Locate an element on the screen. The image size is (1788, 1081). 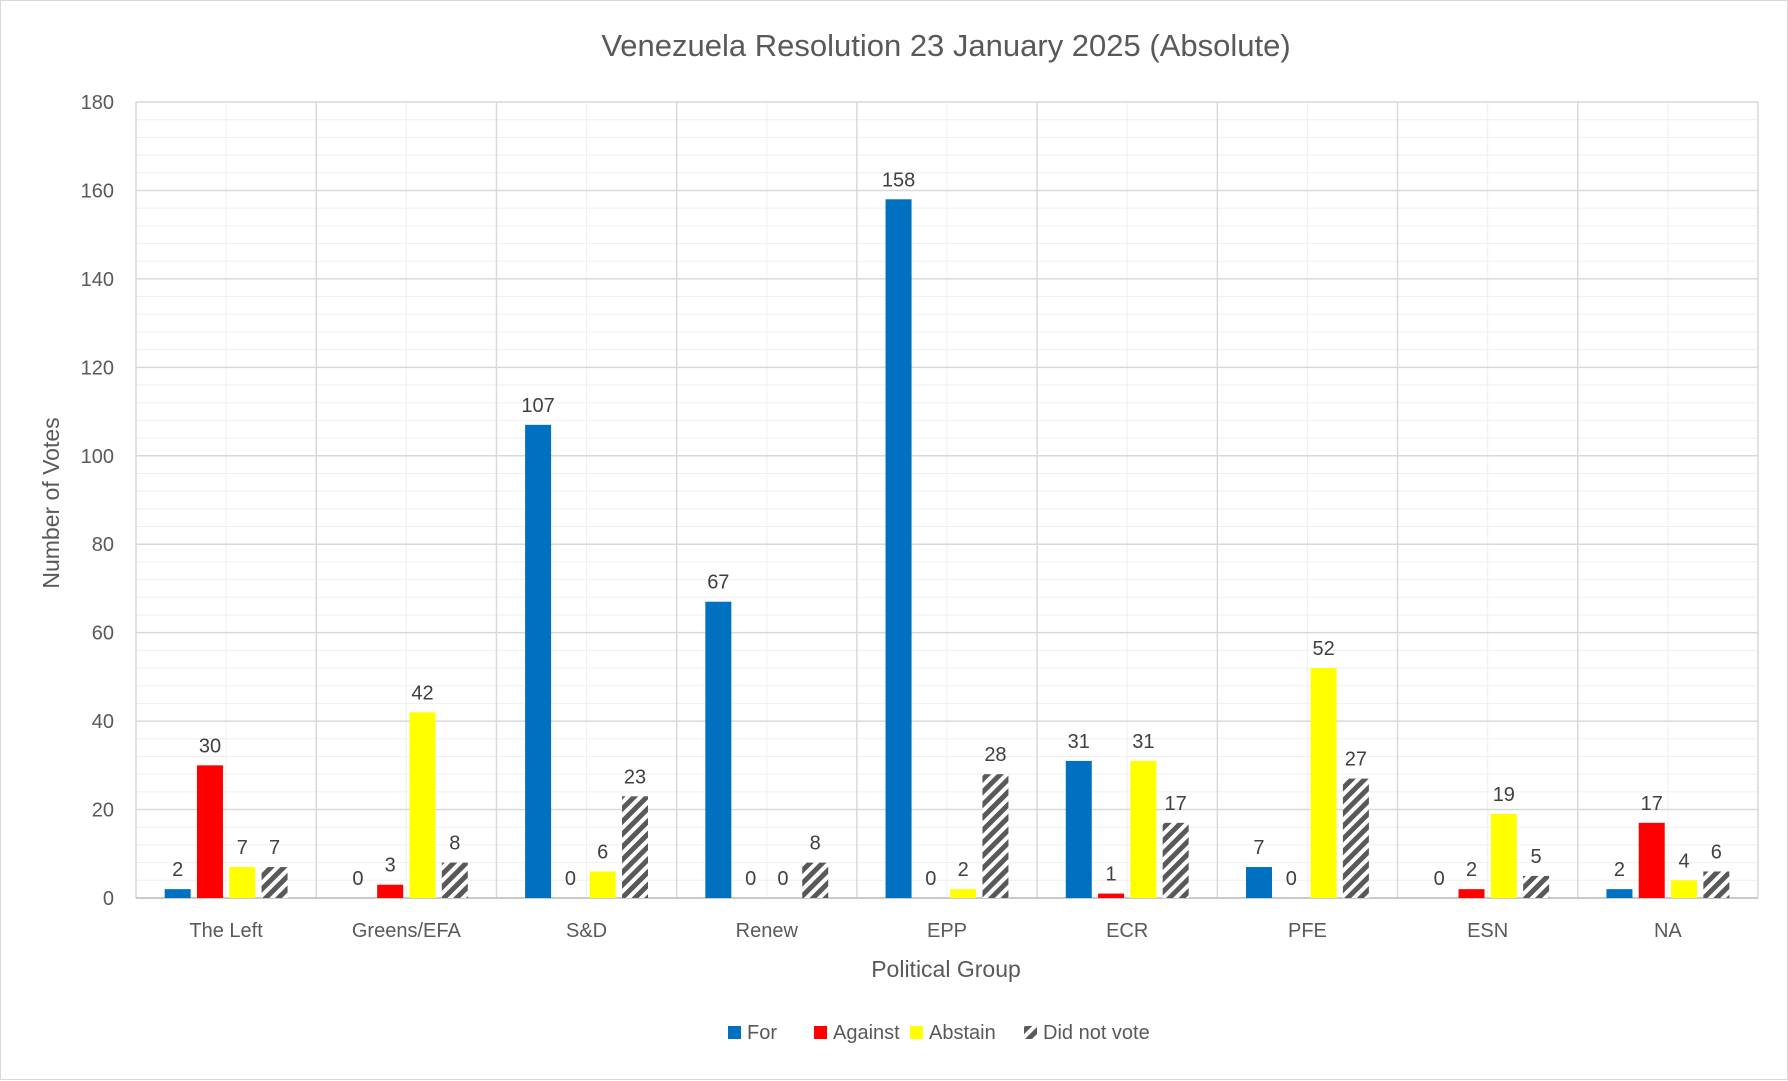
legend: For Against Abstain Did not vote is located at coordinates (939, 1033).